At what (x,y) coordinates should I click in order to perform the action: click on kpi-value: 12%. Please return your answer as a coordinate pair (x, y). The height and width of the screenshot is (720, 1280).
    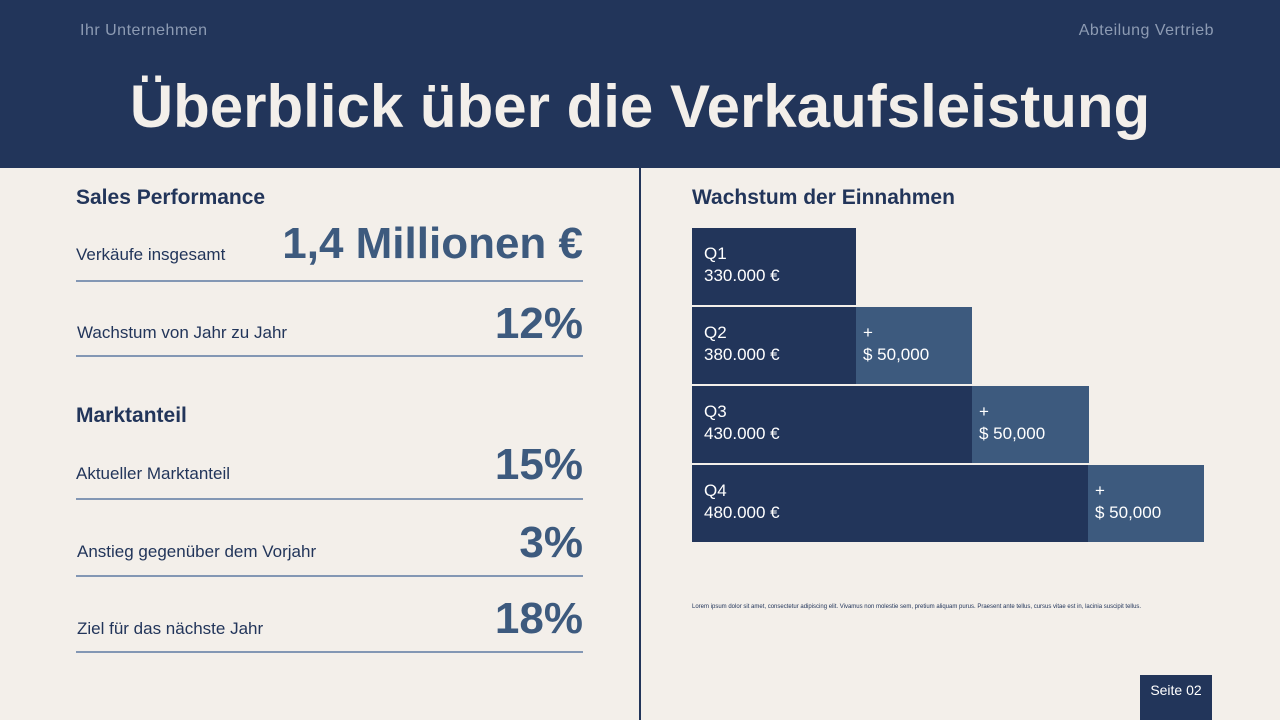
    Looking at the image, I should click on (538, 323).